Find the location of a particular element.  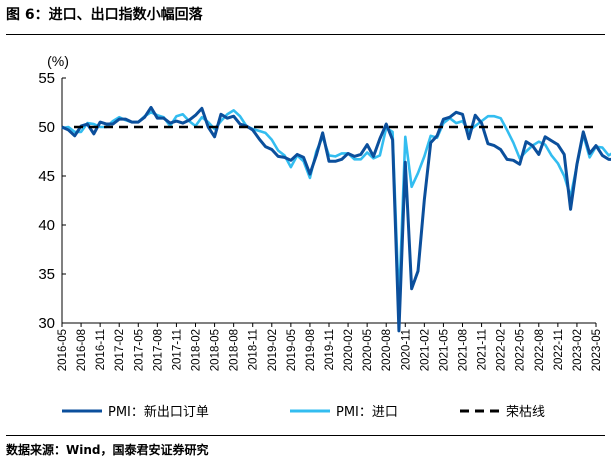

x-tick-label: 2022-11 is located at coordinates (559, 349).